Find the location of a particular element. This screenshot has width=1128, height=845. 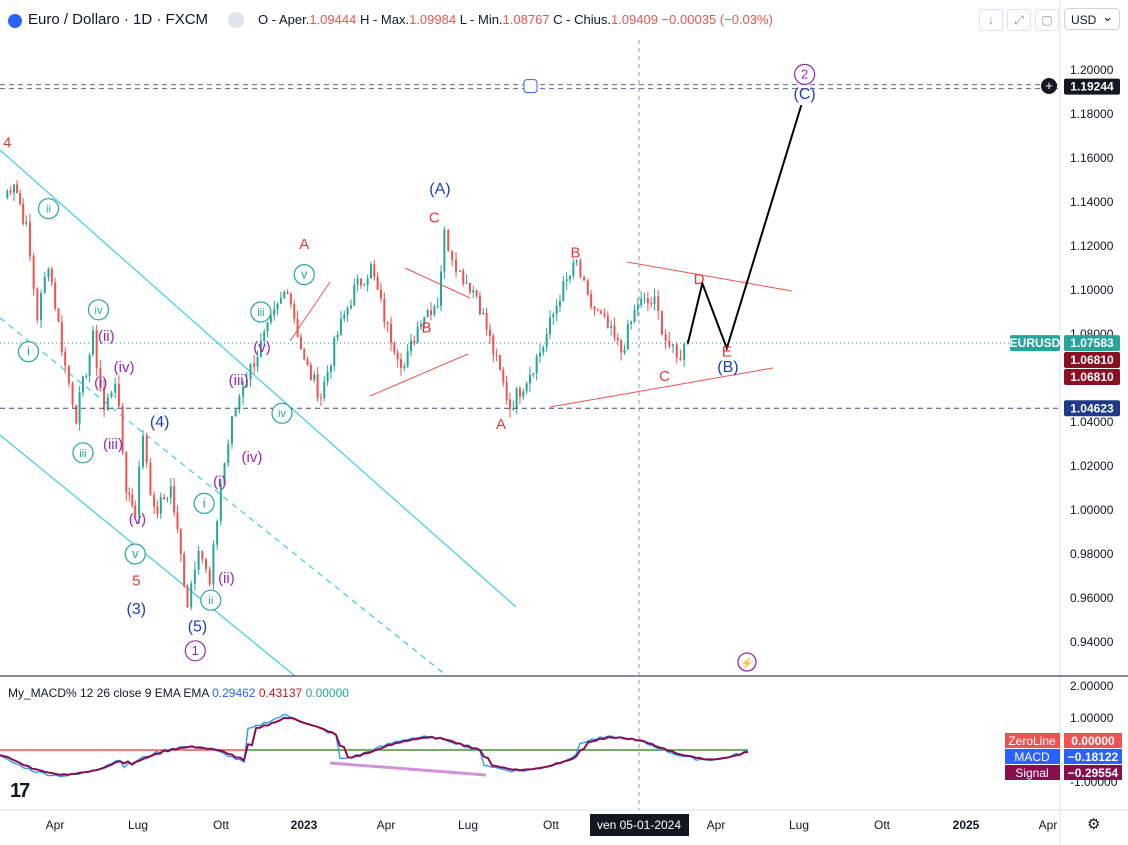

signal-tag-label-bg is located at coordinates (1032, 772).